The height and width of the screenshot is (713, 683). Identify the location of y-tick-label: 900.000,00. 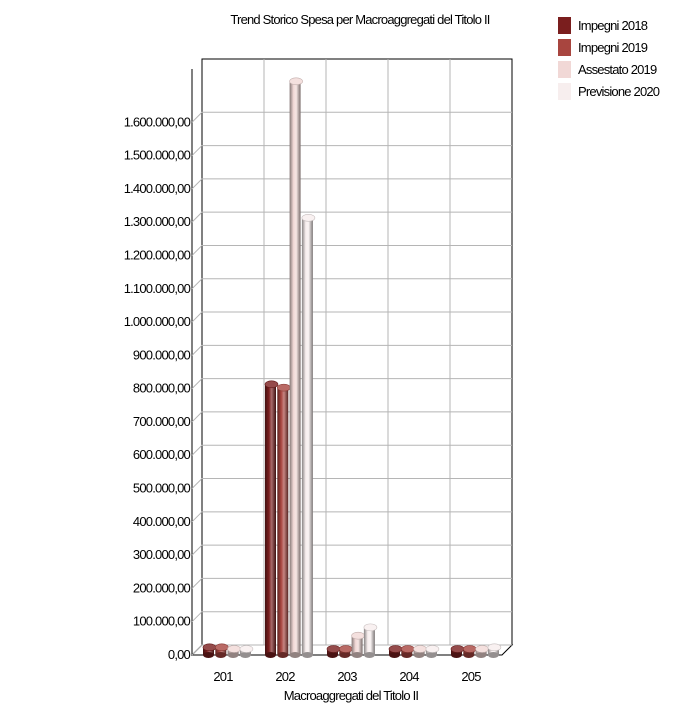
(162, 354).